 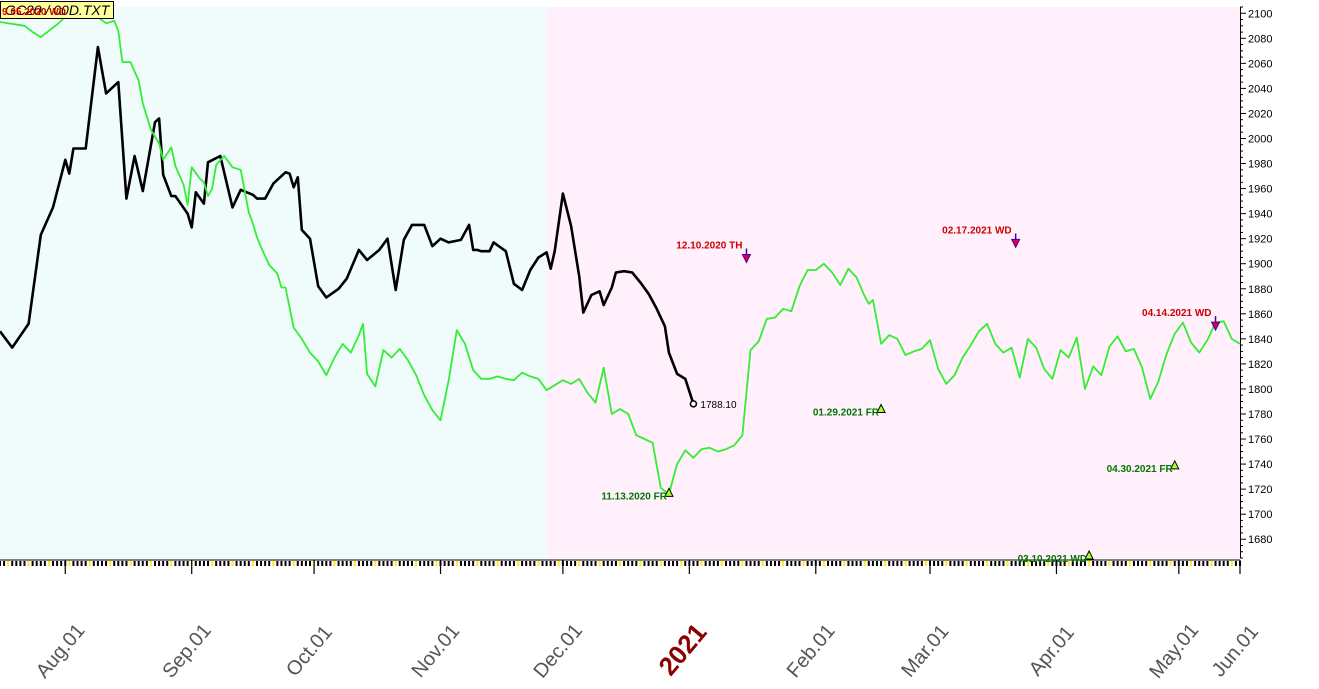 I want to click on x-tick-label: Apr.01, so click(x=1052, y=651).